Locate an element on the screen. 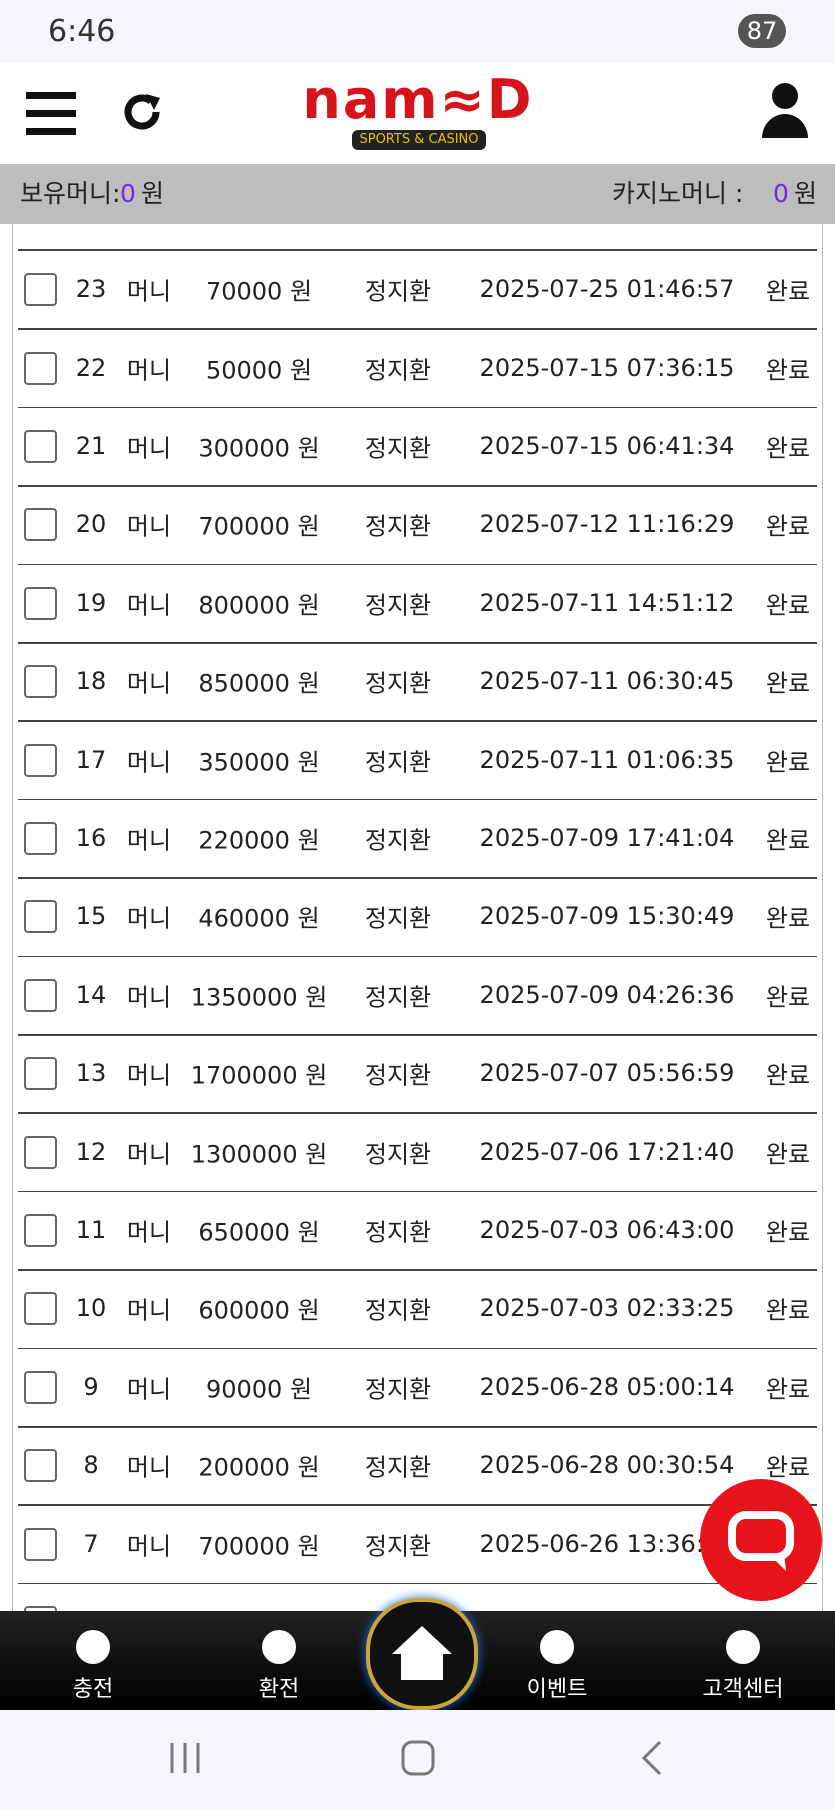 This screenshot has height=1813, width=835. header: nam≈D SPORTS & CASINO is located at coordinates (417, 113).